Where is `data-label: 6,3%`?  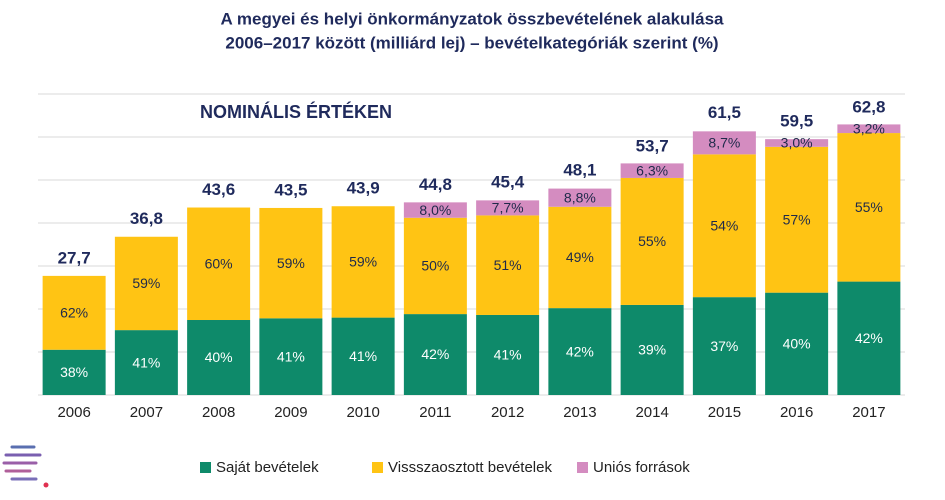
data-label: 6,3% is located at coordinates (652, 170).